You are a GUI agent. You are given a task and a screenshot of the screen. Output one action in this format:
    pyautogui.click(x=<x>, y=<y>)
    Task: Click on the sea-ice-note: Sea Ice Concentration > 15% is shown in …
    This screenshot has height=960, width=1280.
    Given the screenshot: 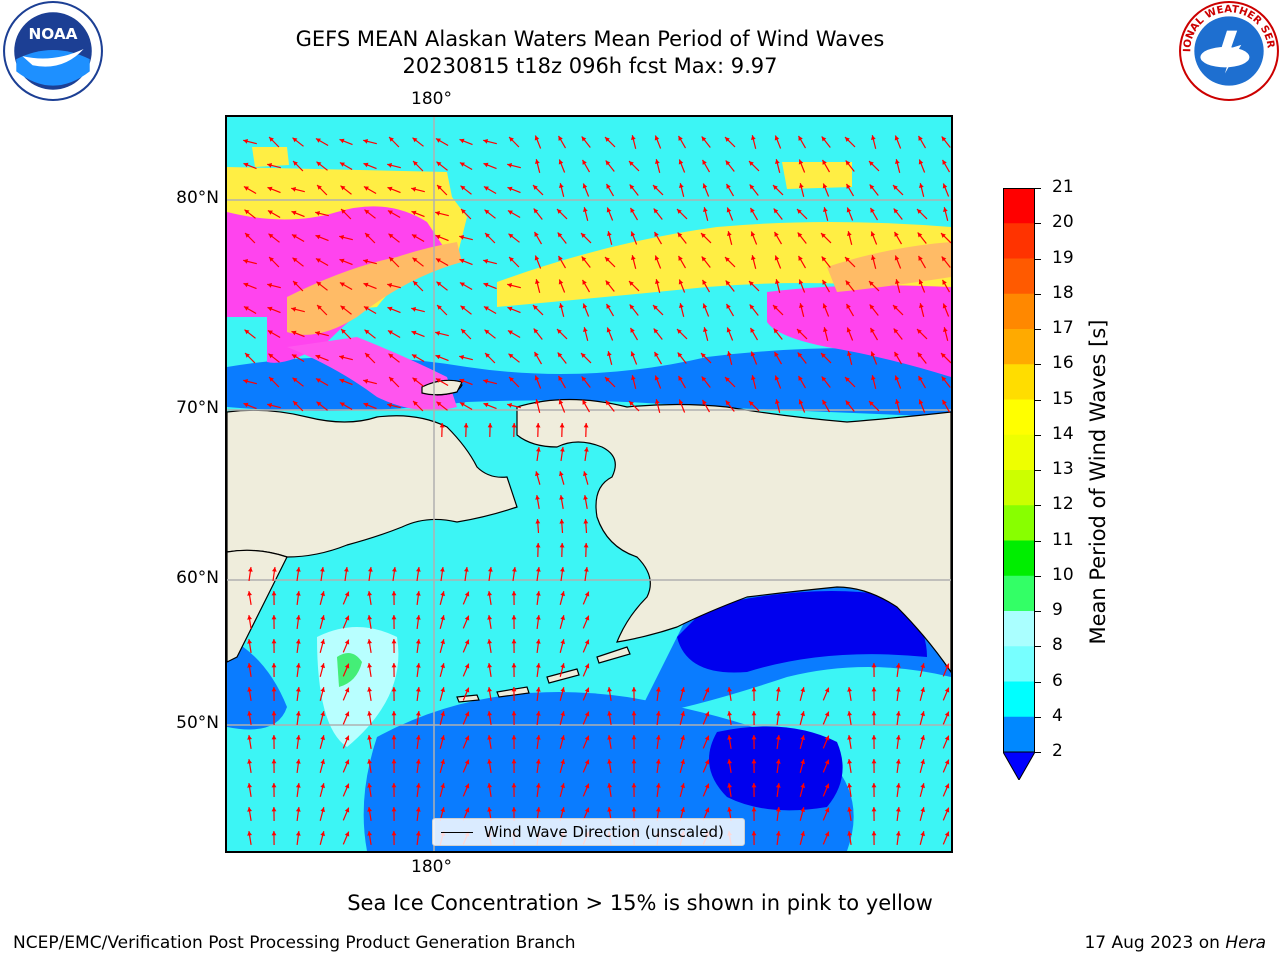 What is the action you would take?
    pyautogui.click(x=640, y=903)
    